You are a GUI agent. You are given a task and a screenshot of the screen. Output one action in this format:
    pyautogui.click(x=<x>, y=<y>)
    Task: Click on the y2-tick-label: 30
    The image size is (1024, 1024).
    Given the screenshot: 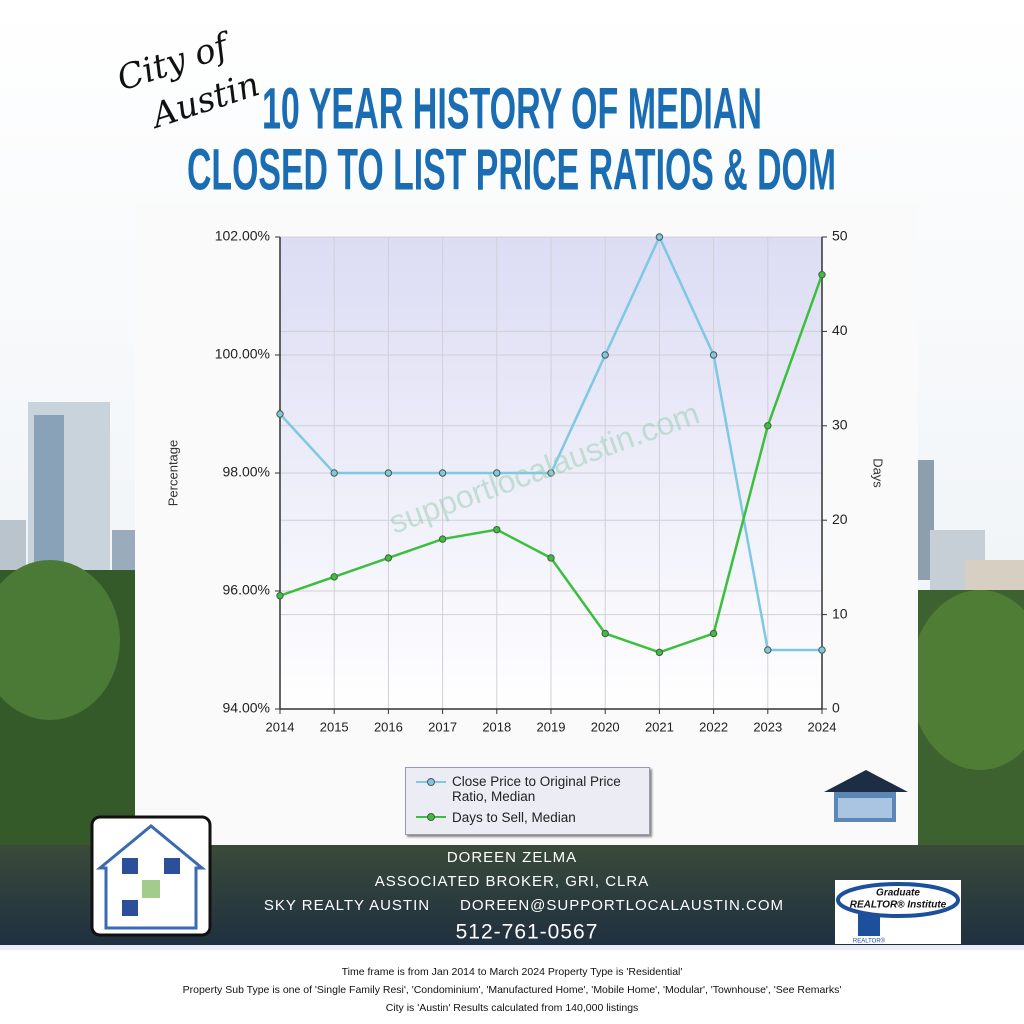 What is the action you would take?
    pyautogui.click(x=840, y=425)
    